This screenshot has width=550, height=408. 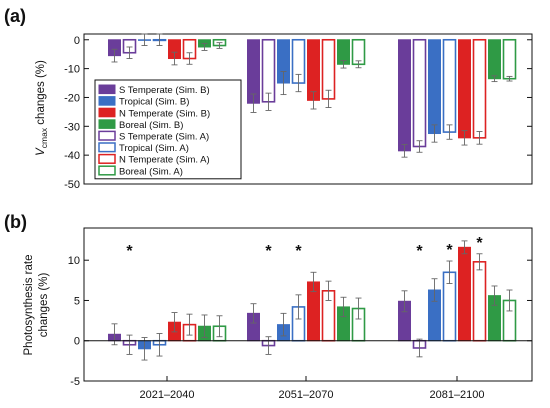 I want to click on x-category-label: 2021–2040, so click(x=166, y=395).